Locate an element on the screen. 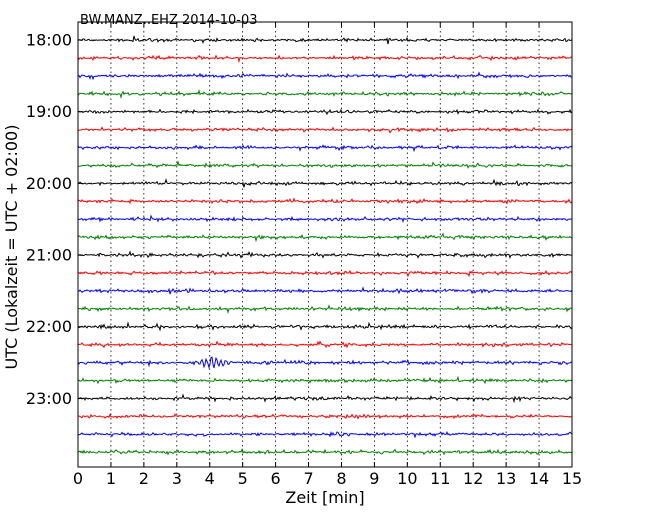 This screenshot has width=650, height=524. y-tick-label: 20:00 is located at coordinates (49, 183).